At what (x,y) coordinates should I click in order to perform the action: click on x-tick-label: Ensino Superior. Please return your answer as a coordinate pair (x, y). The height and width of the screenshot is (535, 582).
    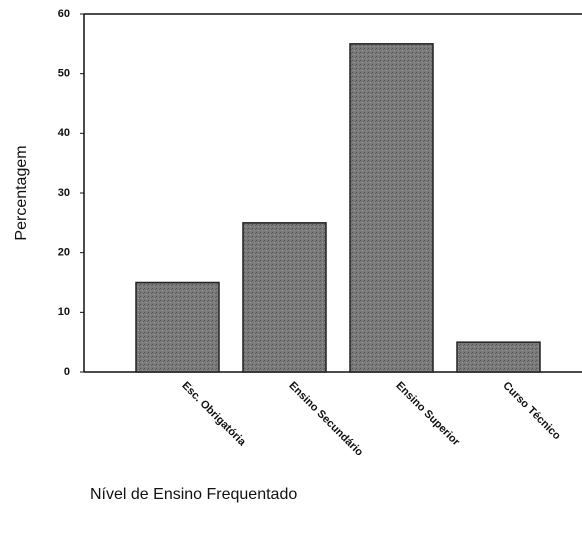
    Looking at the image, I should click on (427, 414).